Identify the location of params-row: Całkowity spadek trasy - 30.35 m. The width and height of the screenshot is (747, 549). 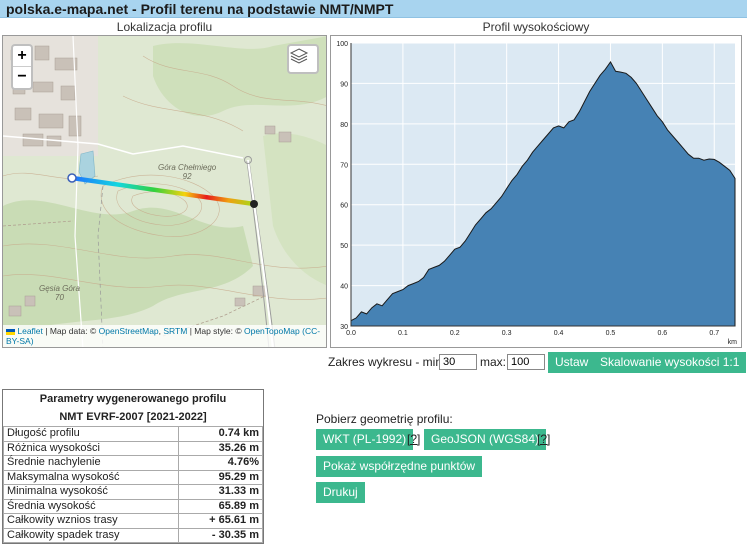
(133, 535).